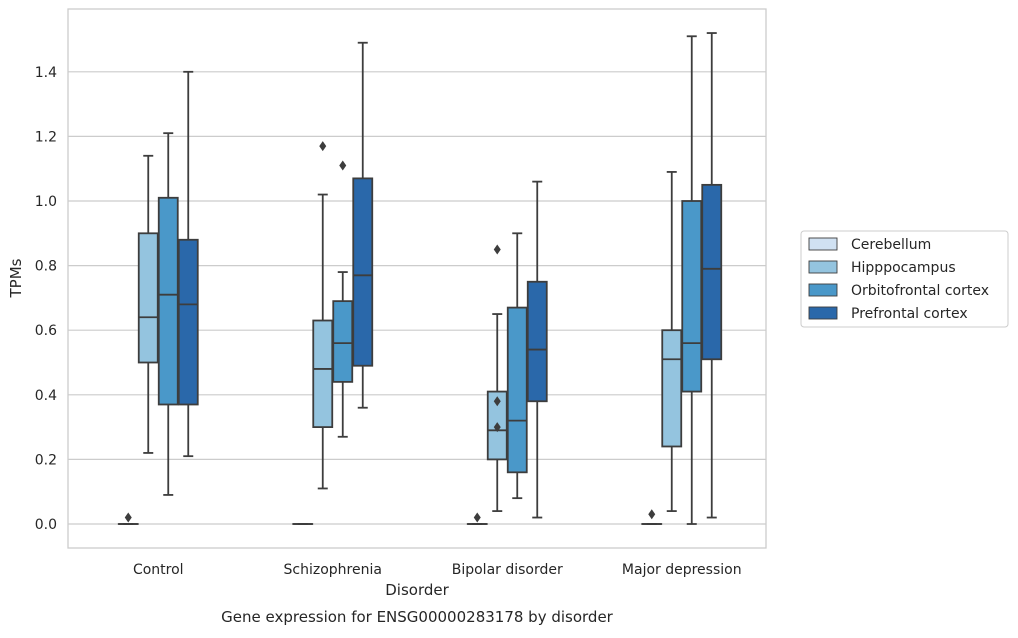 Image resolution: width=1018 pixels, height=638 pixels. I want to click on y-tick-label: 0.2, so click(46, 460).